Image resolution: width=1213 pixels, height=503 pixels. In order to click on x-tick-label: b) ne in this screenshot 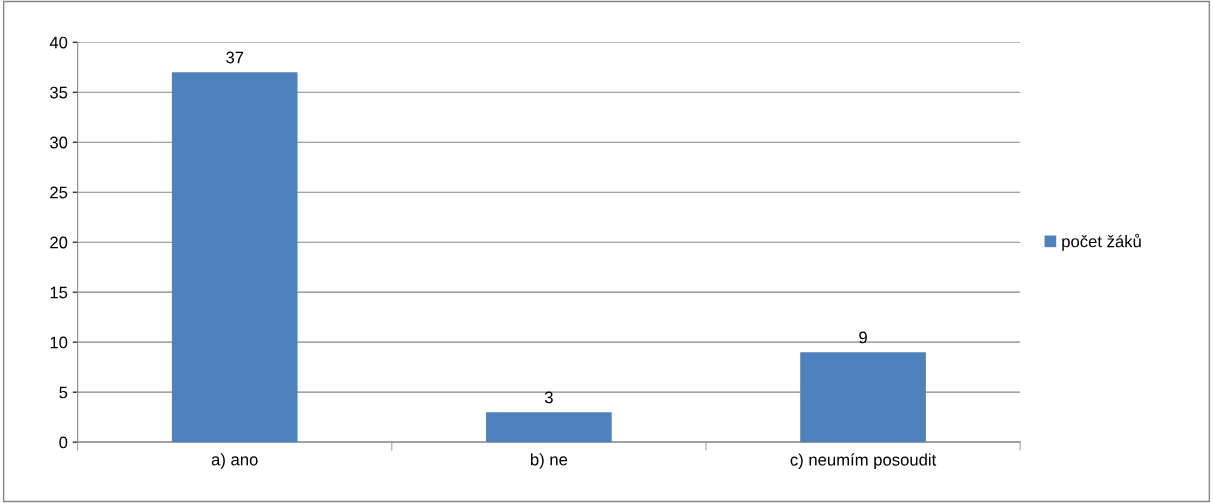, I will do `click(549, 461)`.